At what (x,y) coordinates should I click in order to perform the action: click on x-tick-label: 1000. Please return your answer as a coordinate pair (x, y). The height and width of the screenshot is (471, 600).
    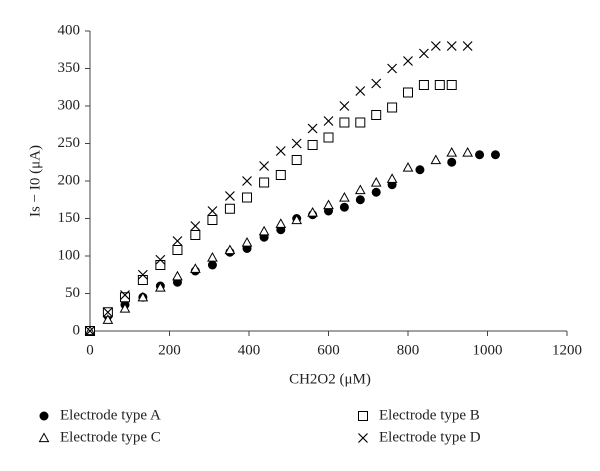
    Looking at the image, I should click on (488, 350).